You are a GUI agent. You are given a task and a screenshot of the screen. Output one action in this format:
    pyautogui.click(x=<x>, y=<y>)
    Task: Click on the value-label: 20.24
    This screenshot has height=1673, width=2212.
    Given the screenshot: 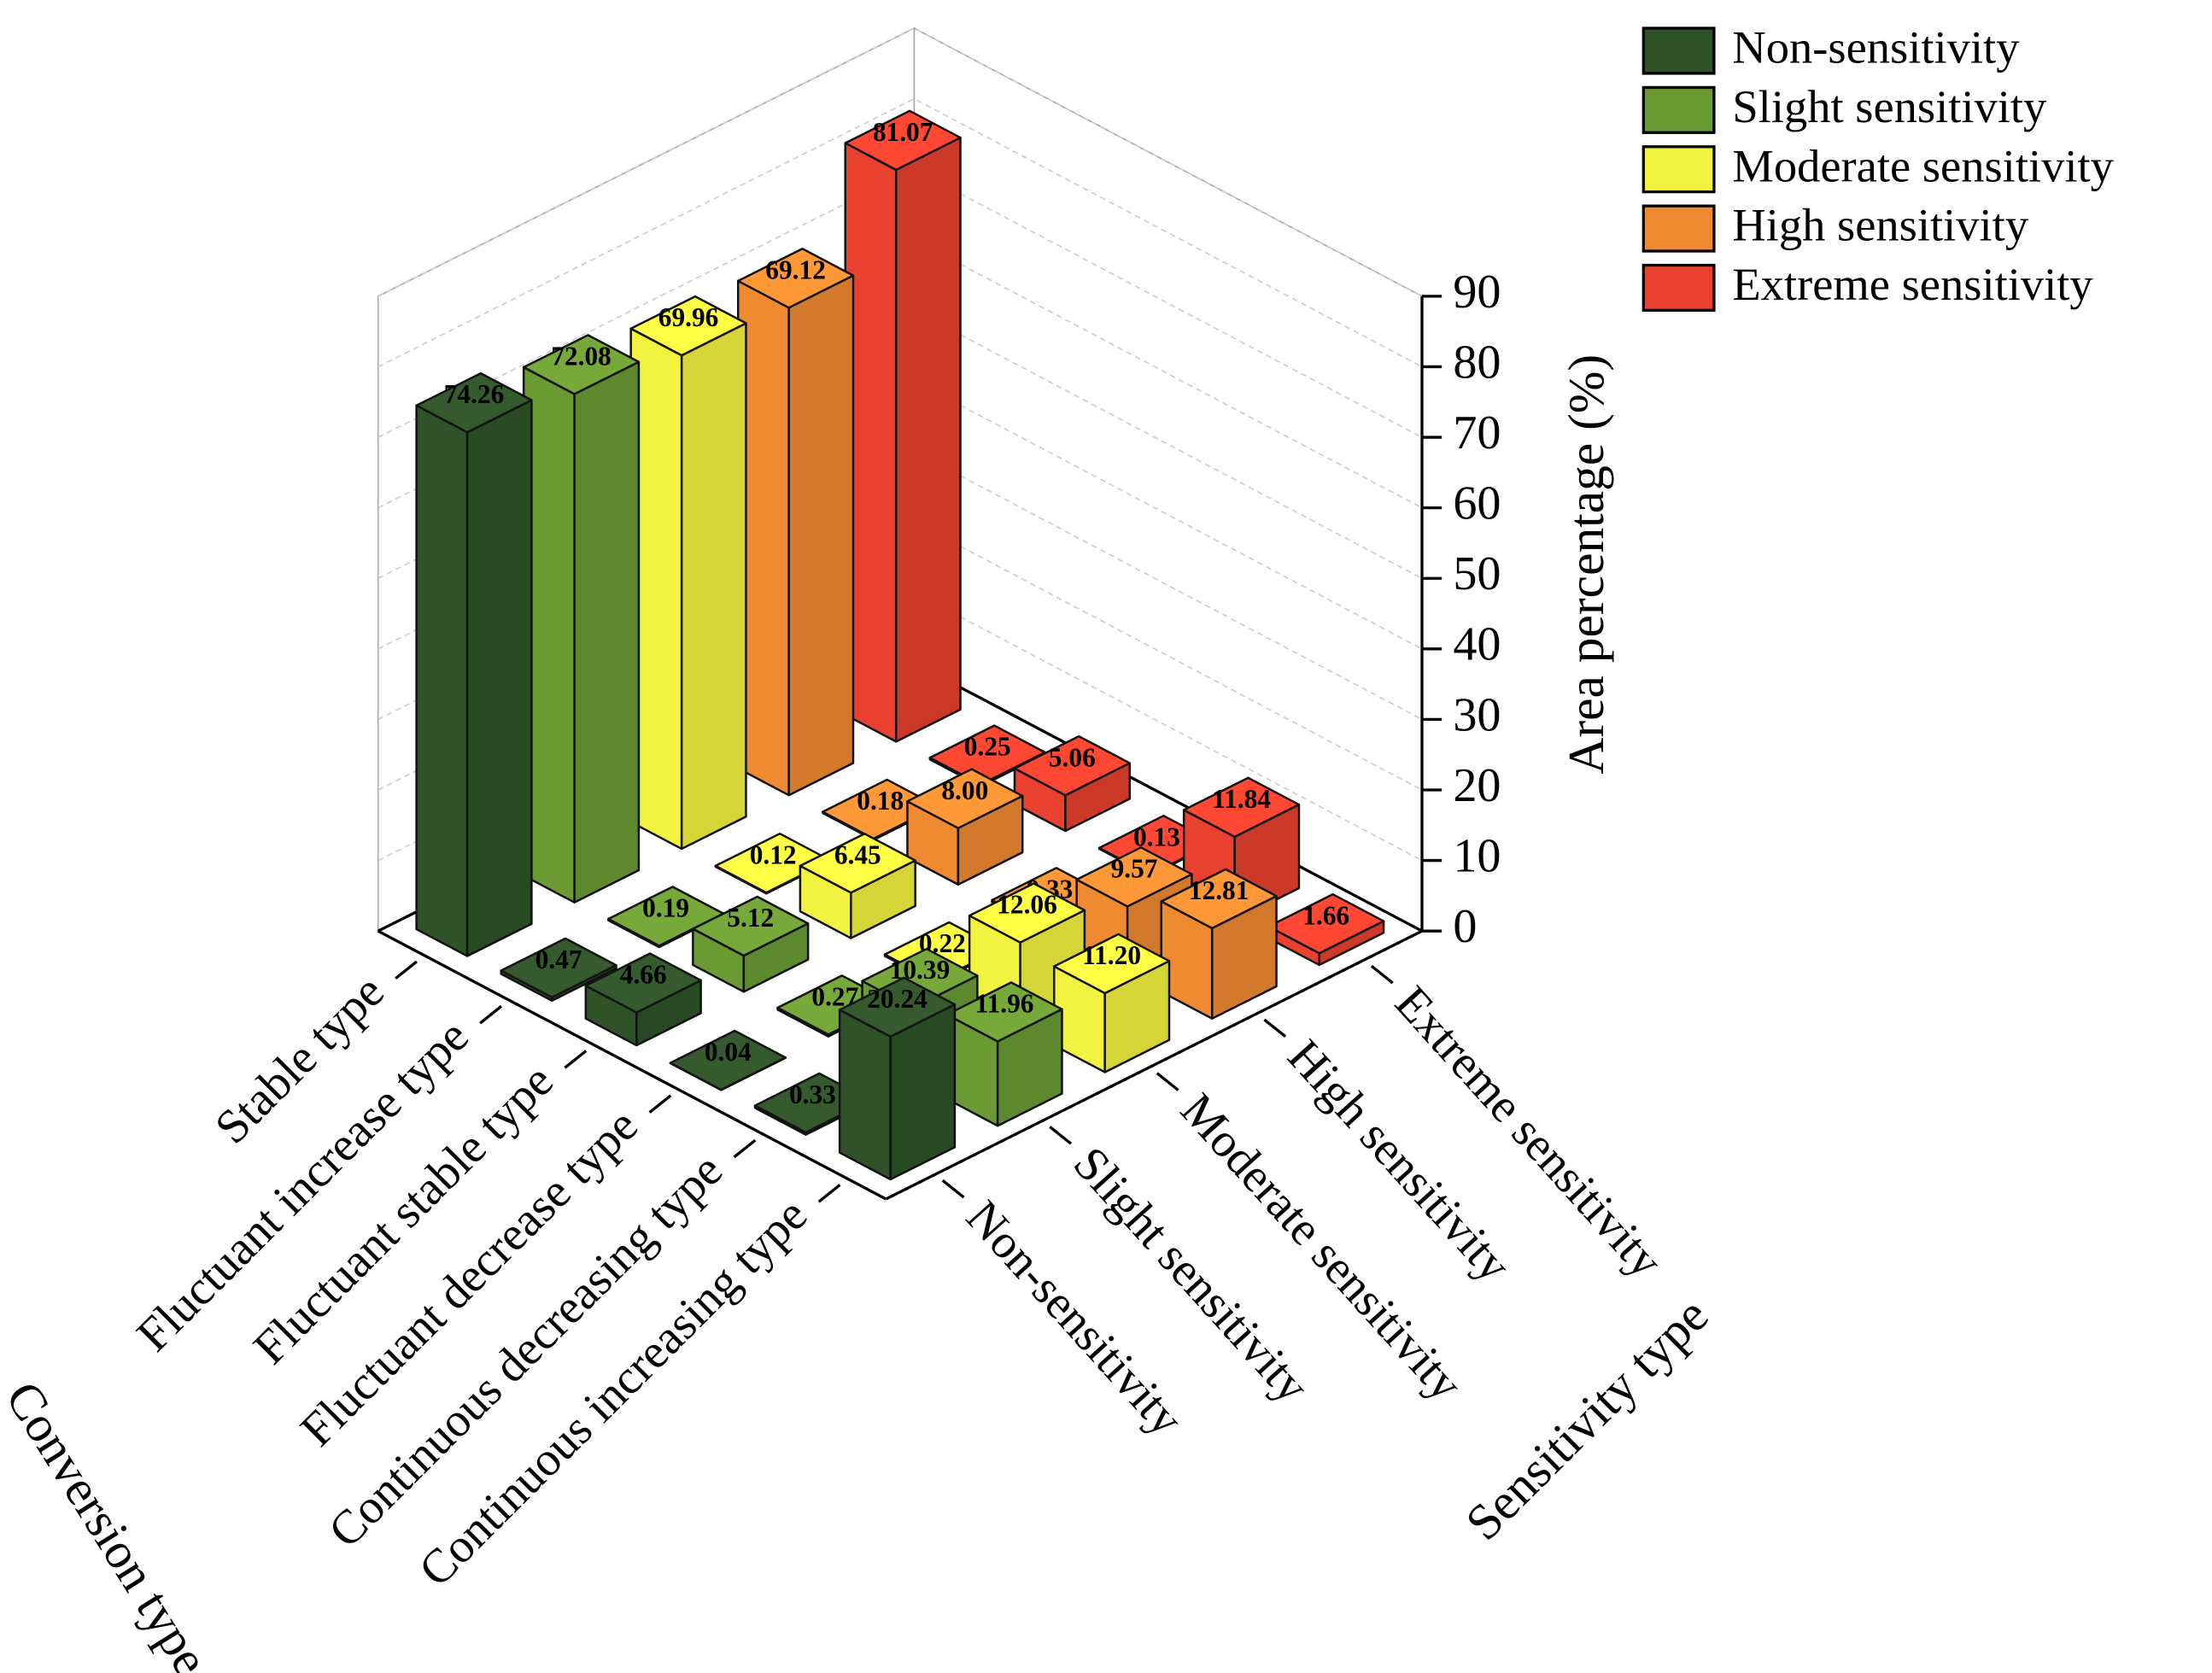 What is the action you would take?
    pyautogui.click(x=898, y=999)
    